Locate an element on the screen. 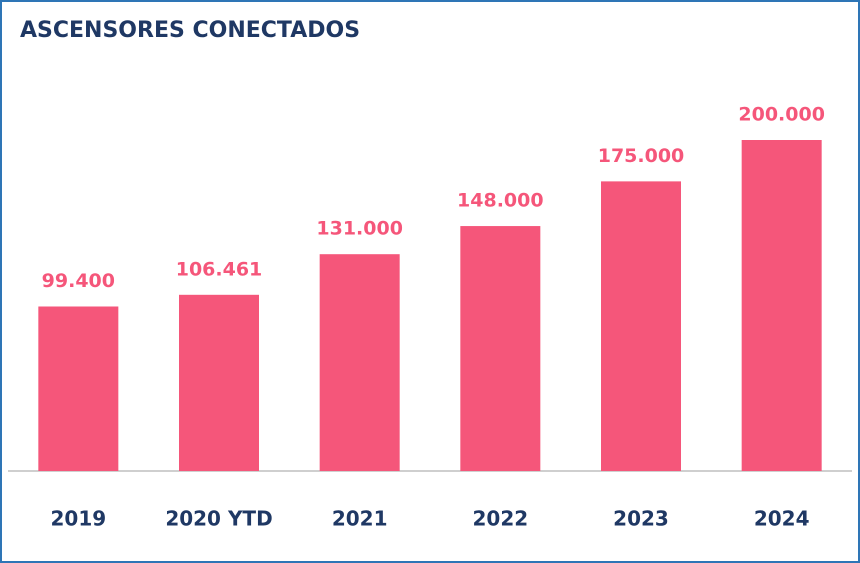 This screenshot has width=860, height=563. value-label: 200.000 is located at coordinates (781, 115).